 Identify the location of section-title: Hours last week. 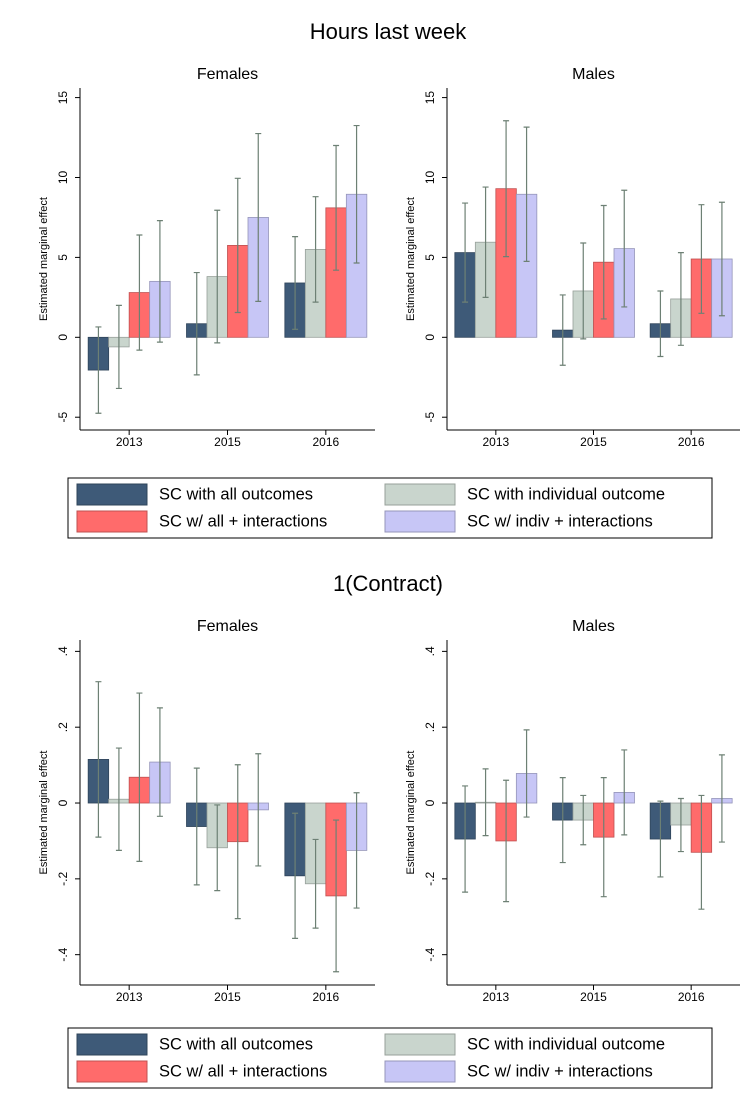
(389, 31).